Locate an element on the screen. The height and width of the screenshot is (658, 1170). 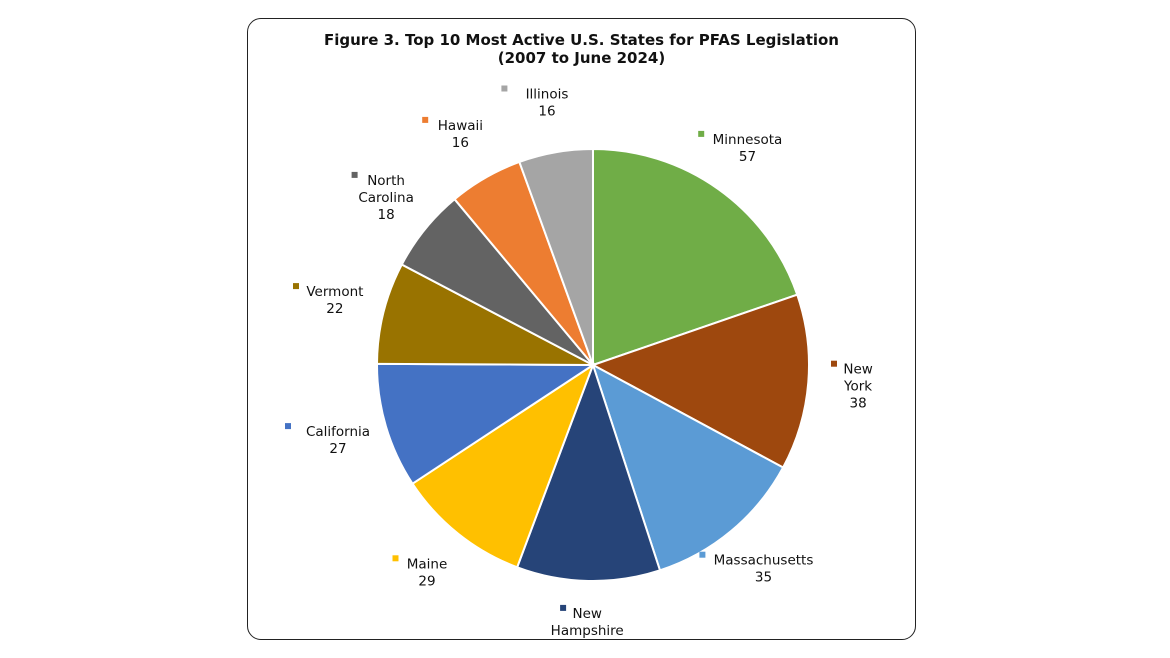
data-label-category: Massachusetts is located at coordinates (764, 561).